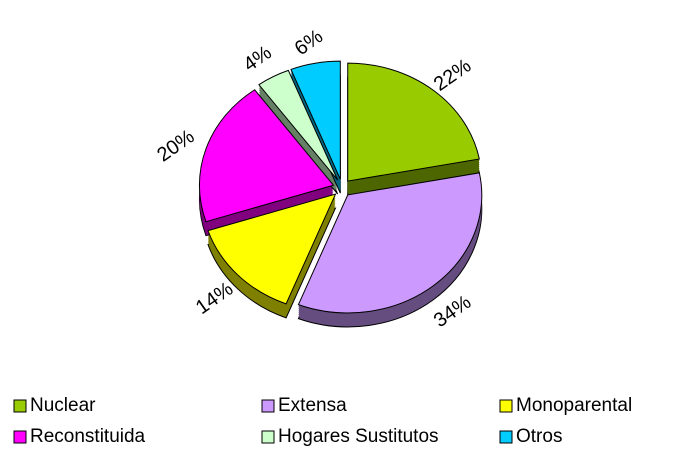  Describe the element at coordinates (88, 436) in the screenshot. I see `legend-label: Reconstituida` at that location.